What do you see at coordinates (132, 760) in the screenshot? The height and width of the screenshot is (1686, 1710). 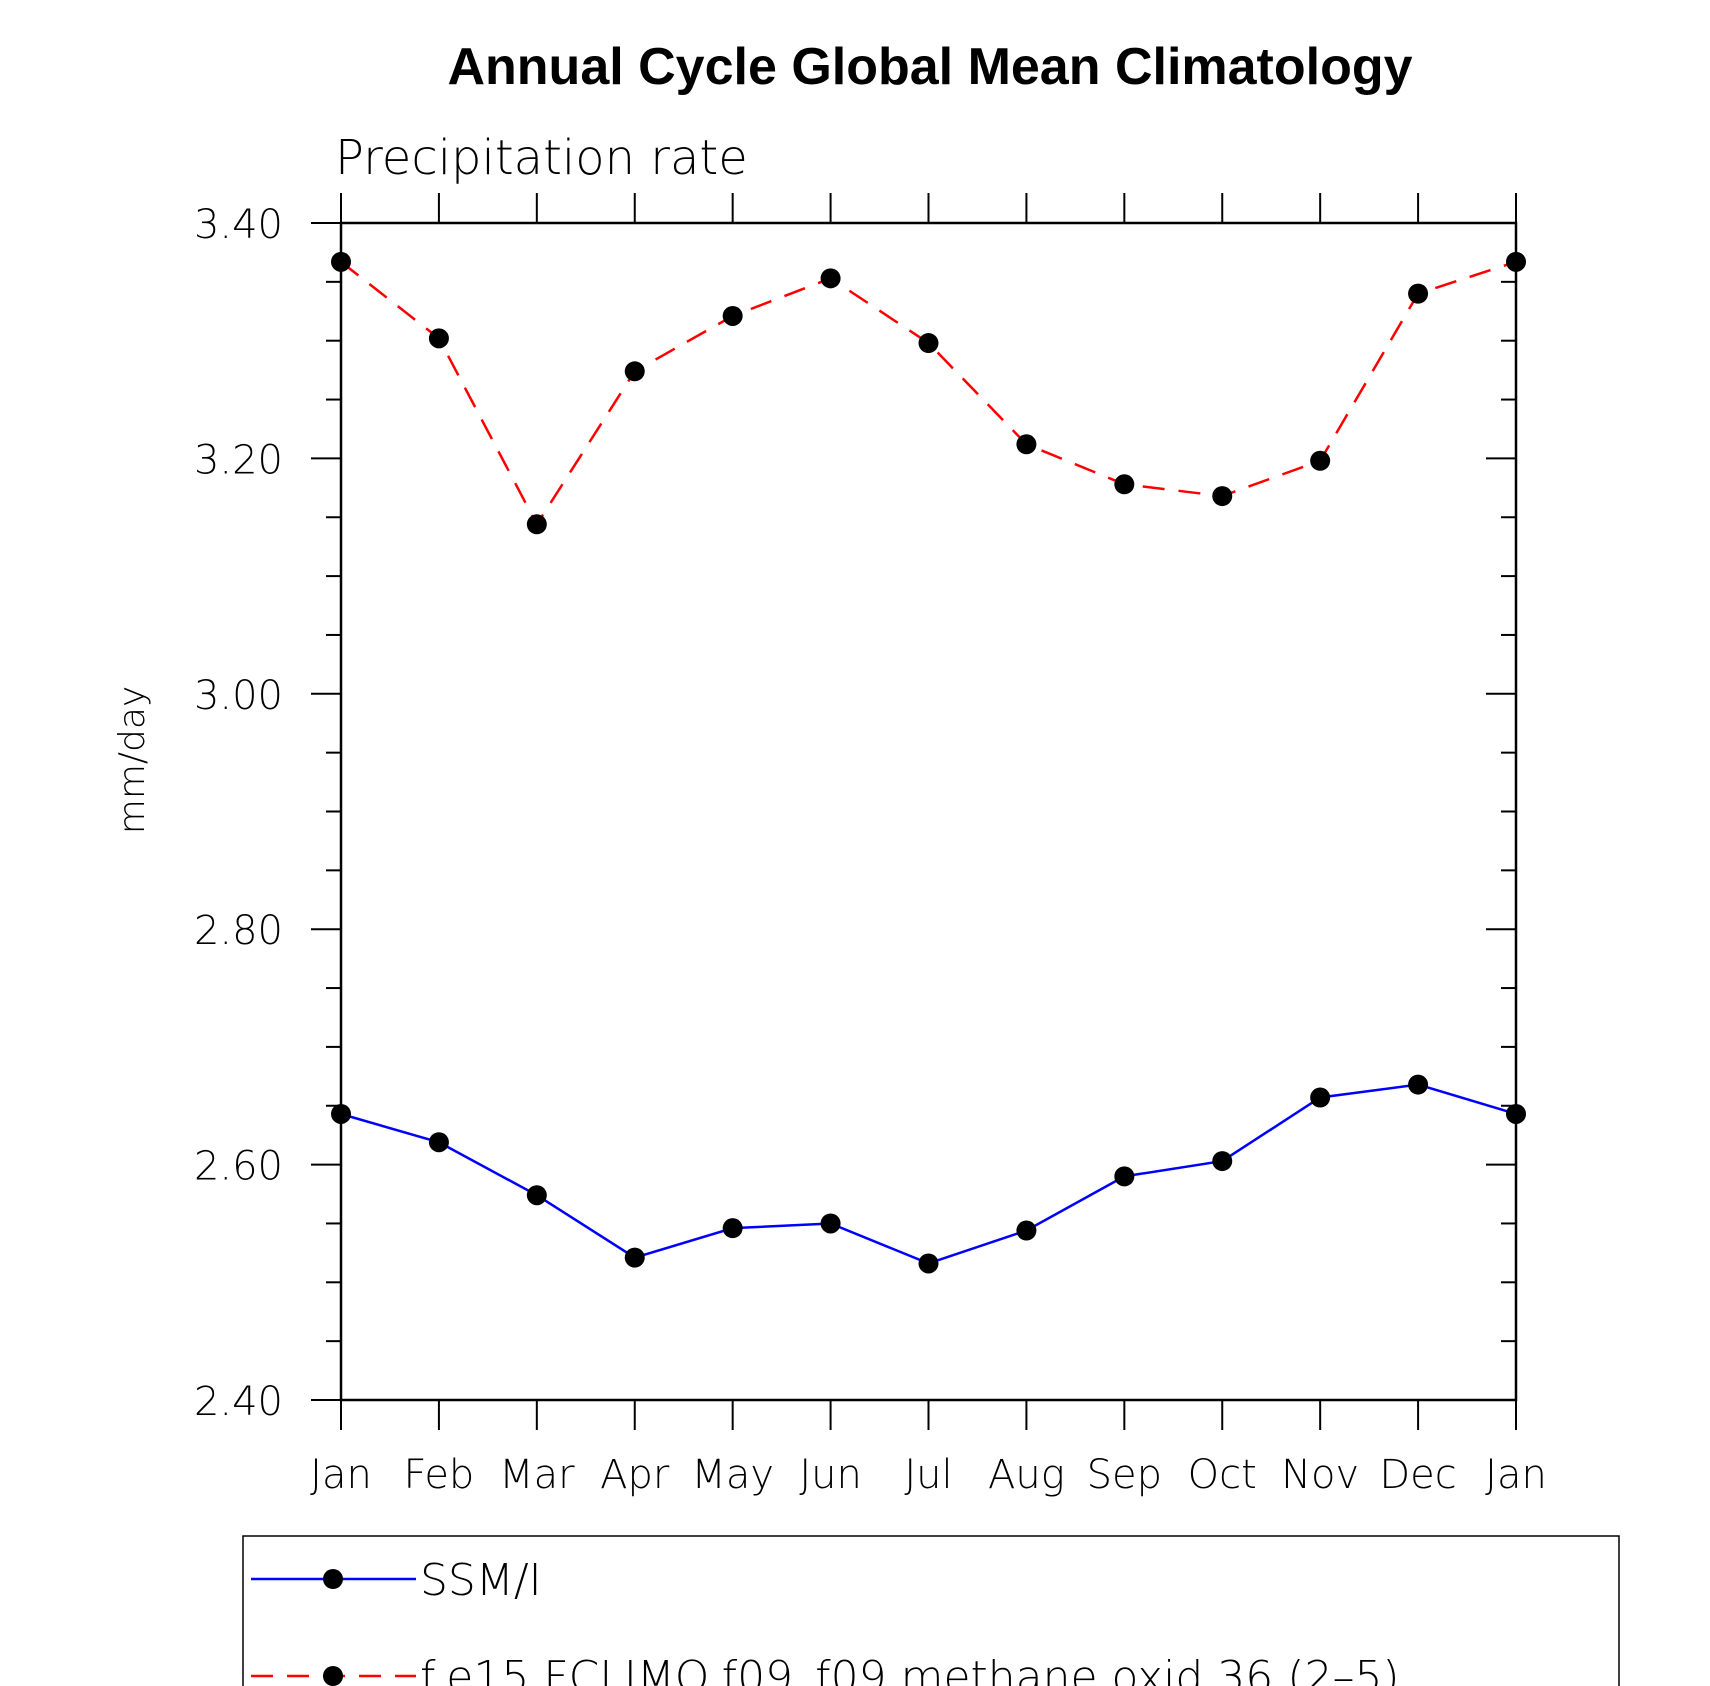 I see `y-axis-label: mm/day` at bounding box center [132, 760].